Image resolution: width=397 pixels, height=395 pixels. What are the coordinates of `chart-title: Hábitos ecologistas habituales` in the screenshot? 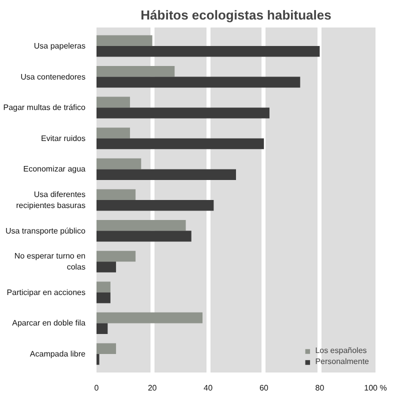 It's located at (236, 15).